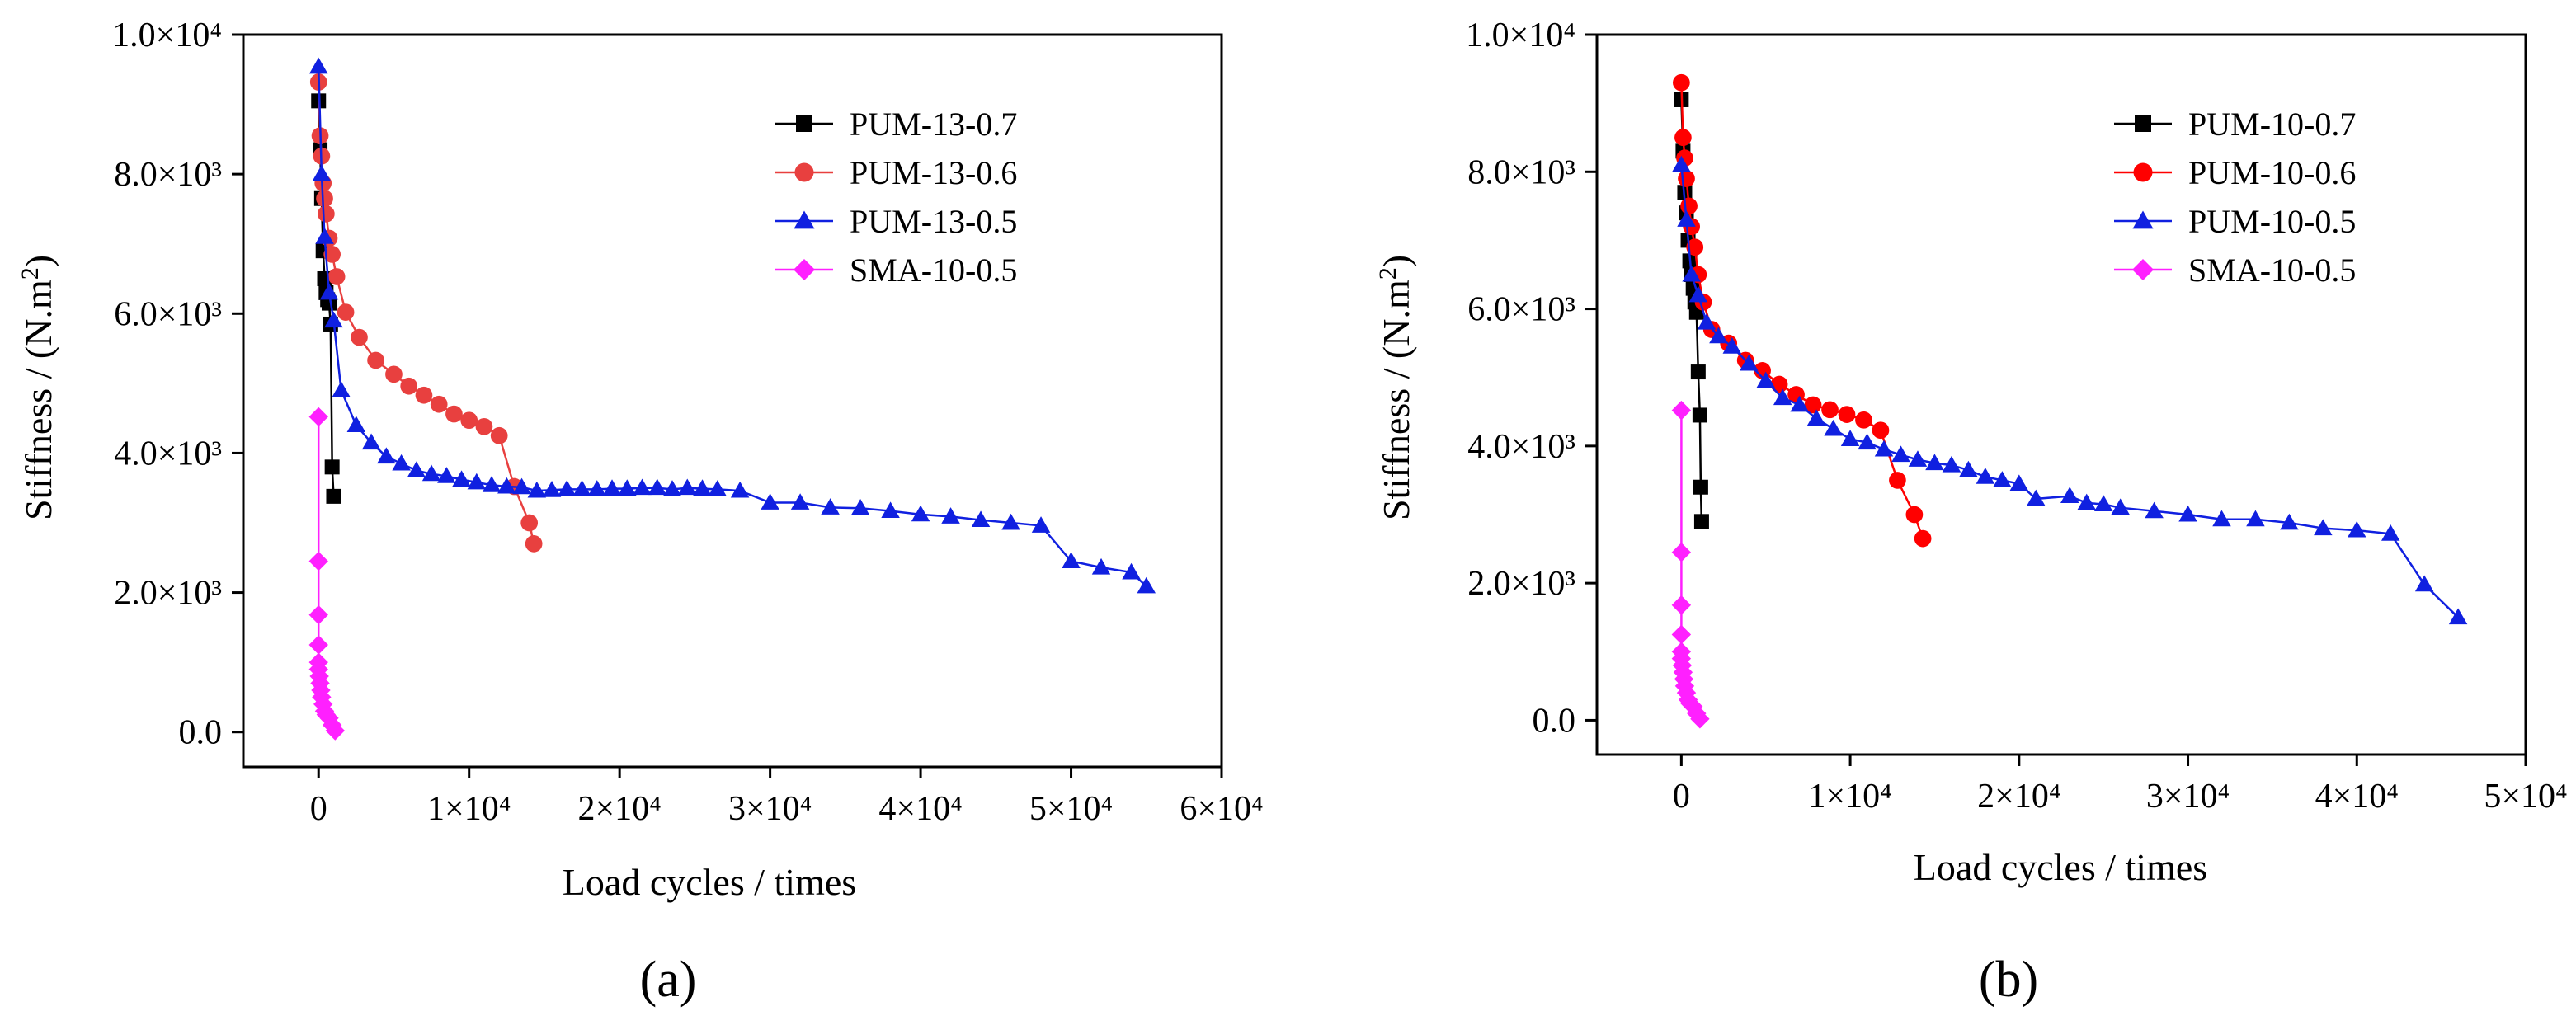  What do you see at coordinates (2272, 124) in the screenshot?
I see `legend-label: PUM-10-0.7` at bounding box center [2272, 124].